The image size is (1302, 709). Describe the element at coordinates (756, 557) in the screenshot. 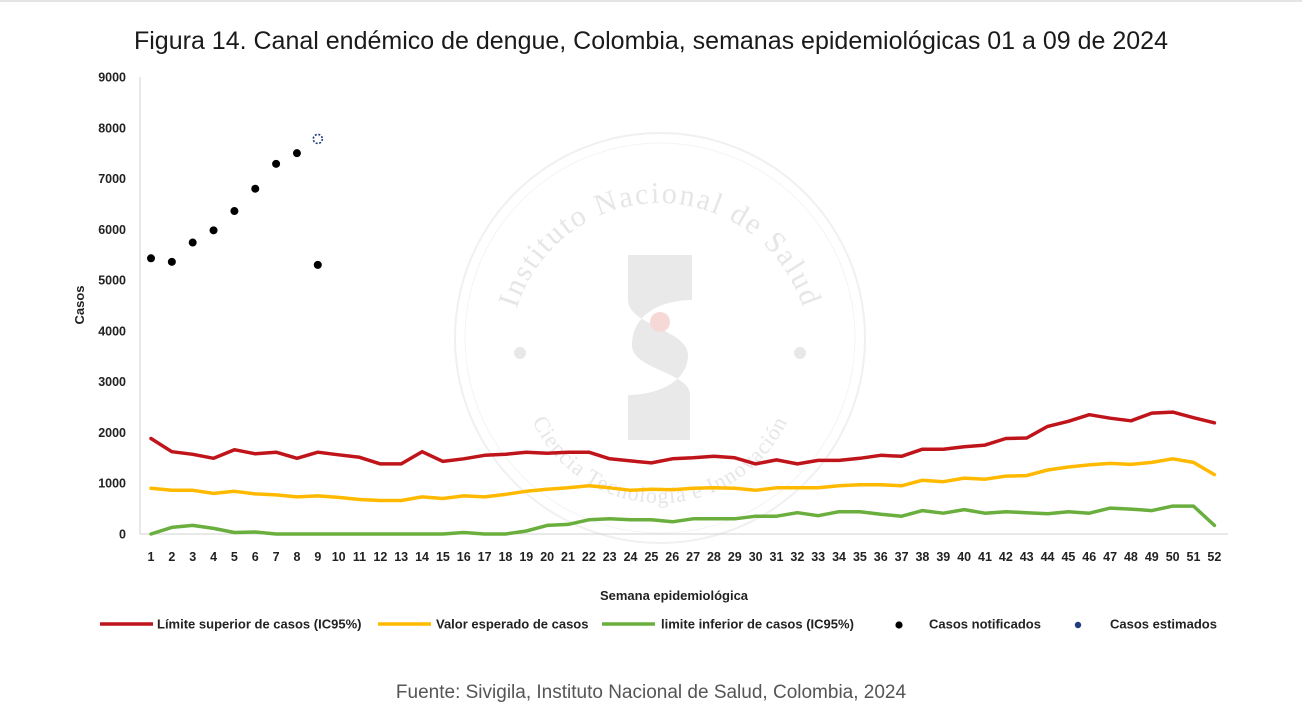

I see `x-tick-label: 30` at that location.